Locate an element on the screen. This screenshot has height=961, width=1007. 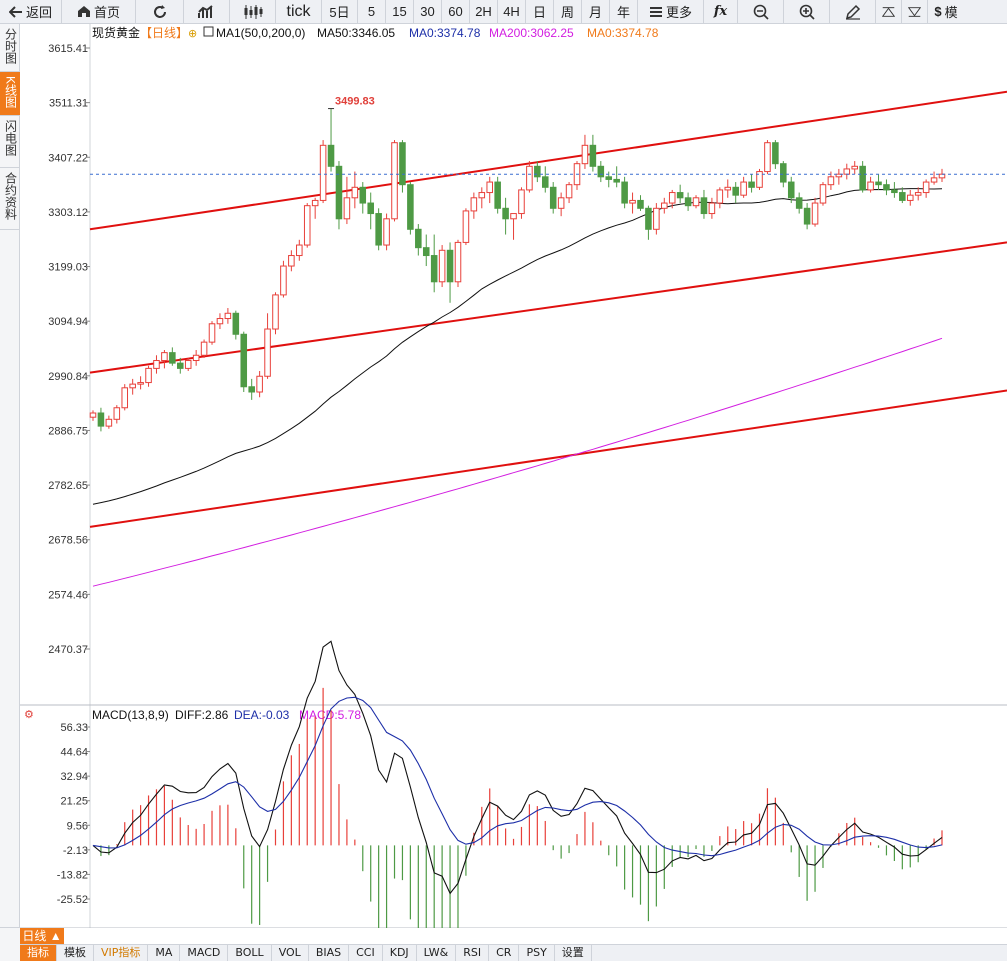
macd-tick-label: -25.52 is located at coordinates (72, 900).